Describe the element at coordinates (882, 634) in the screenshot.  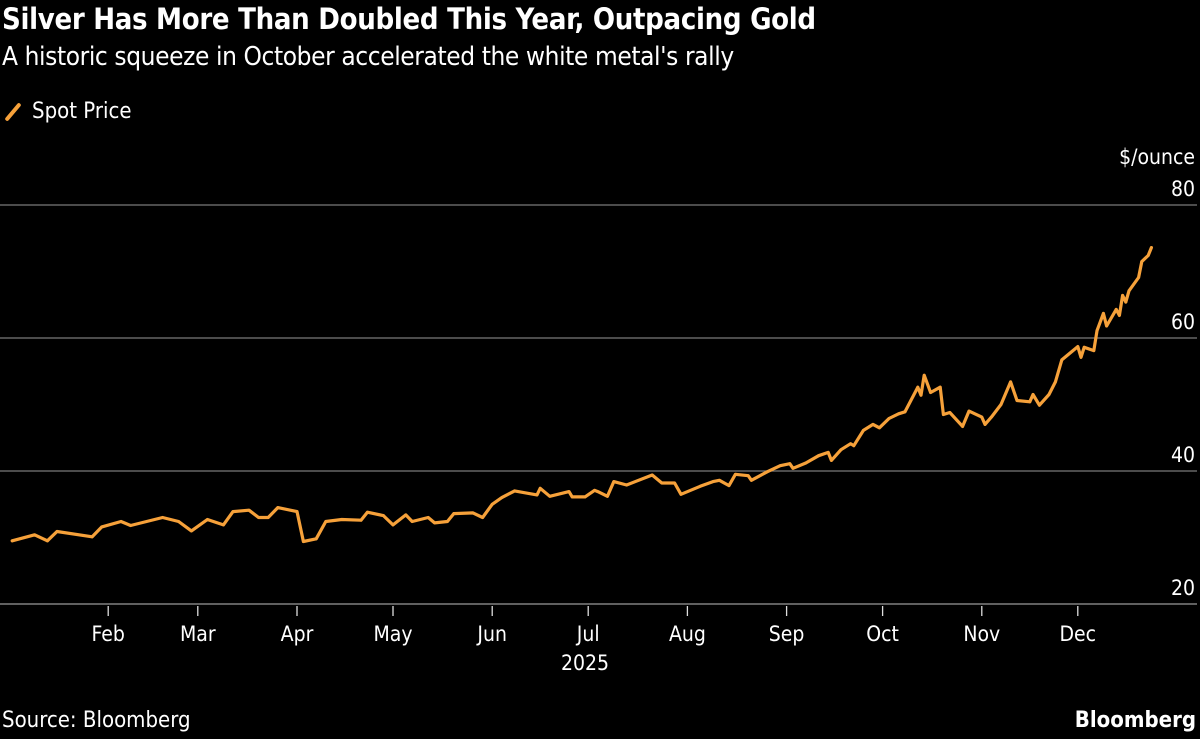
I see `x-tick-label: Oct` at that location.